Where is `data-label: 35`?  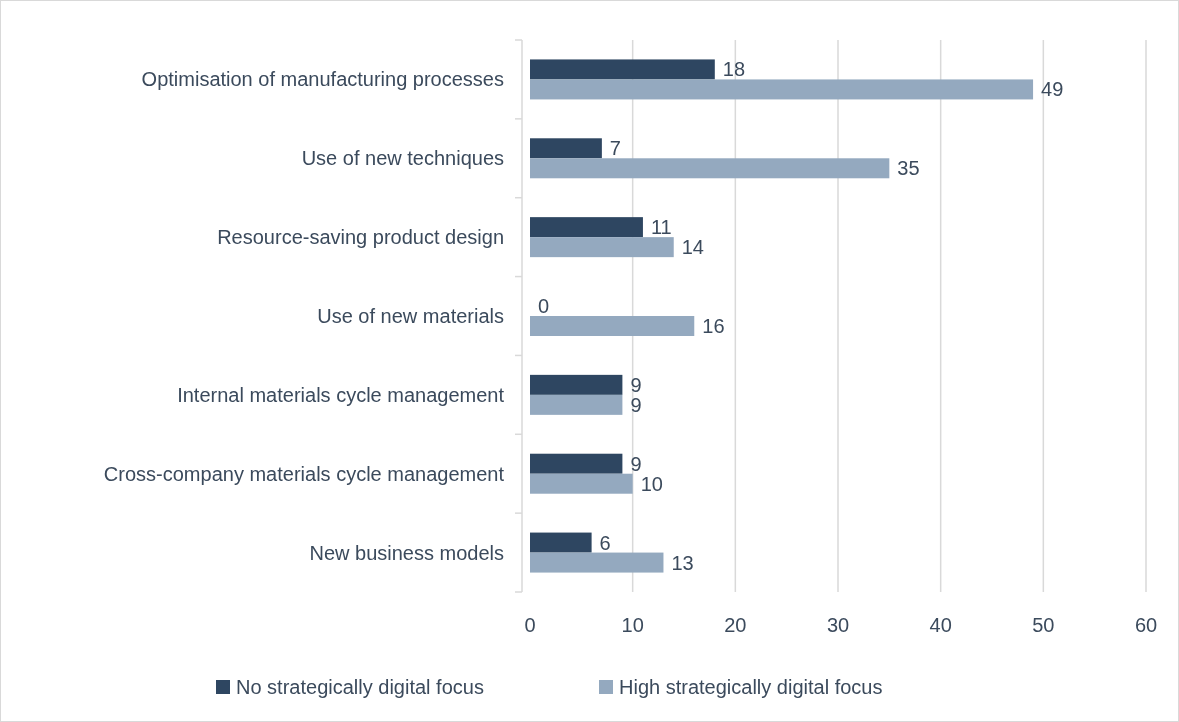
data-label: 35 is located at coordinates (908, 168).